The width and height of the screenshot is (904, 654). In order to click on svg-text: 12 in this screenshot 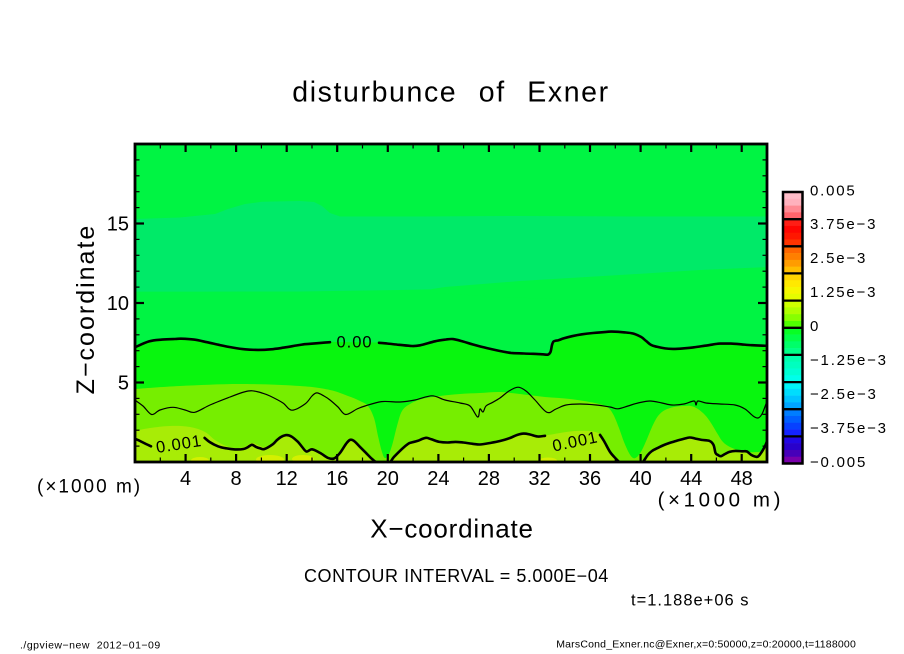, I will do `click(287, 479)`.